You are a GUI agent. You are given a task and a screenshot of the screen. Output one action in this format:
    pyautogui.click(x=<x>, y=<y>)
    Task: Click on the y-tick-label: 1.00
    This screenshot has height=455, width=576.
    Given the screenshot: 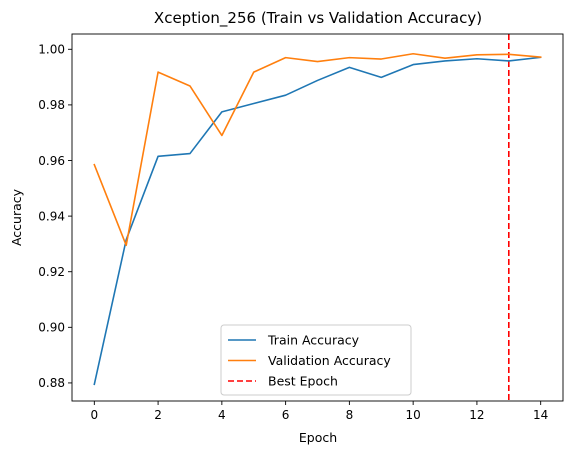 What is the action you would take?
    pyautogui.click(x=51, y=50)
    